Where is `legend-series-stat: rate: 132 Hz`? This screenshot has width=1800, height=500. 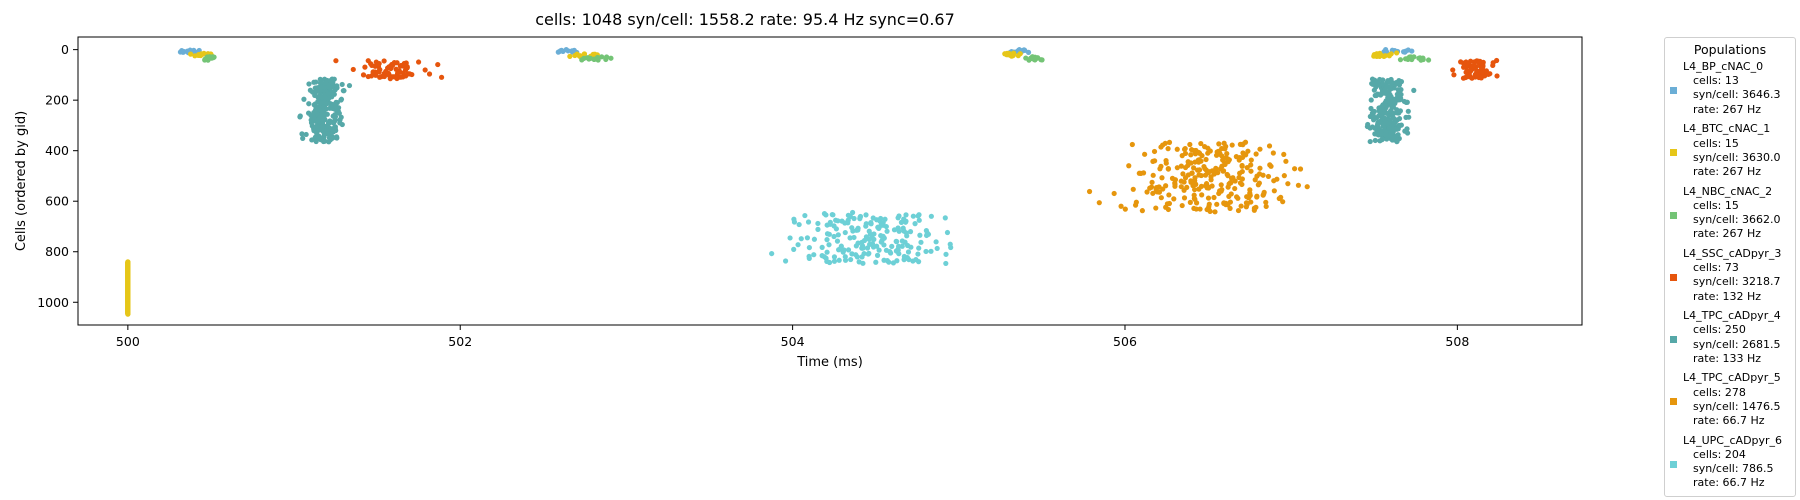 legend-series-stat: rate: 132 Hz is located at coordinates (1727, 296).